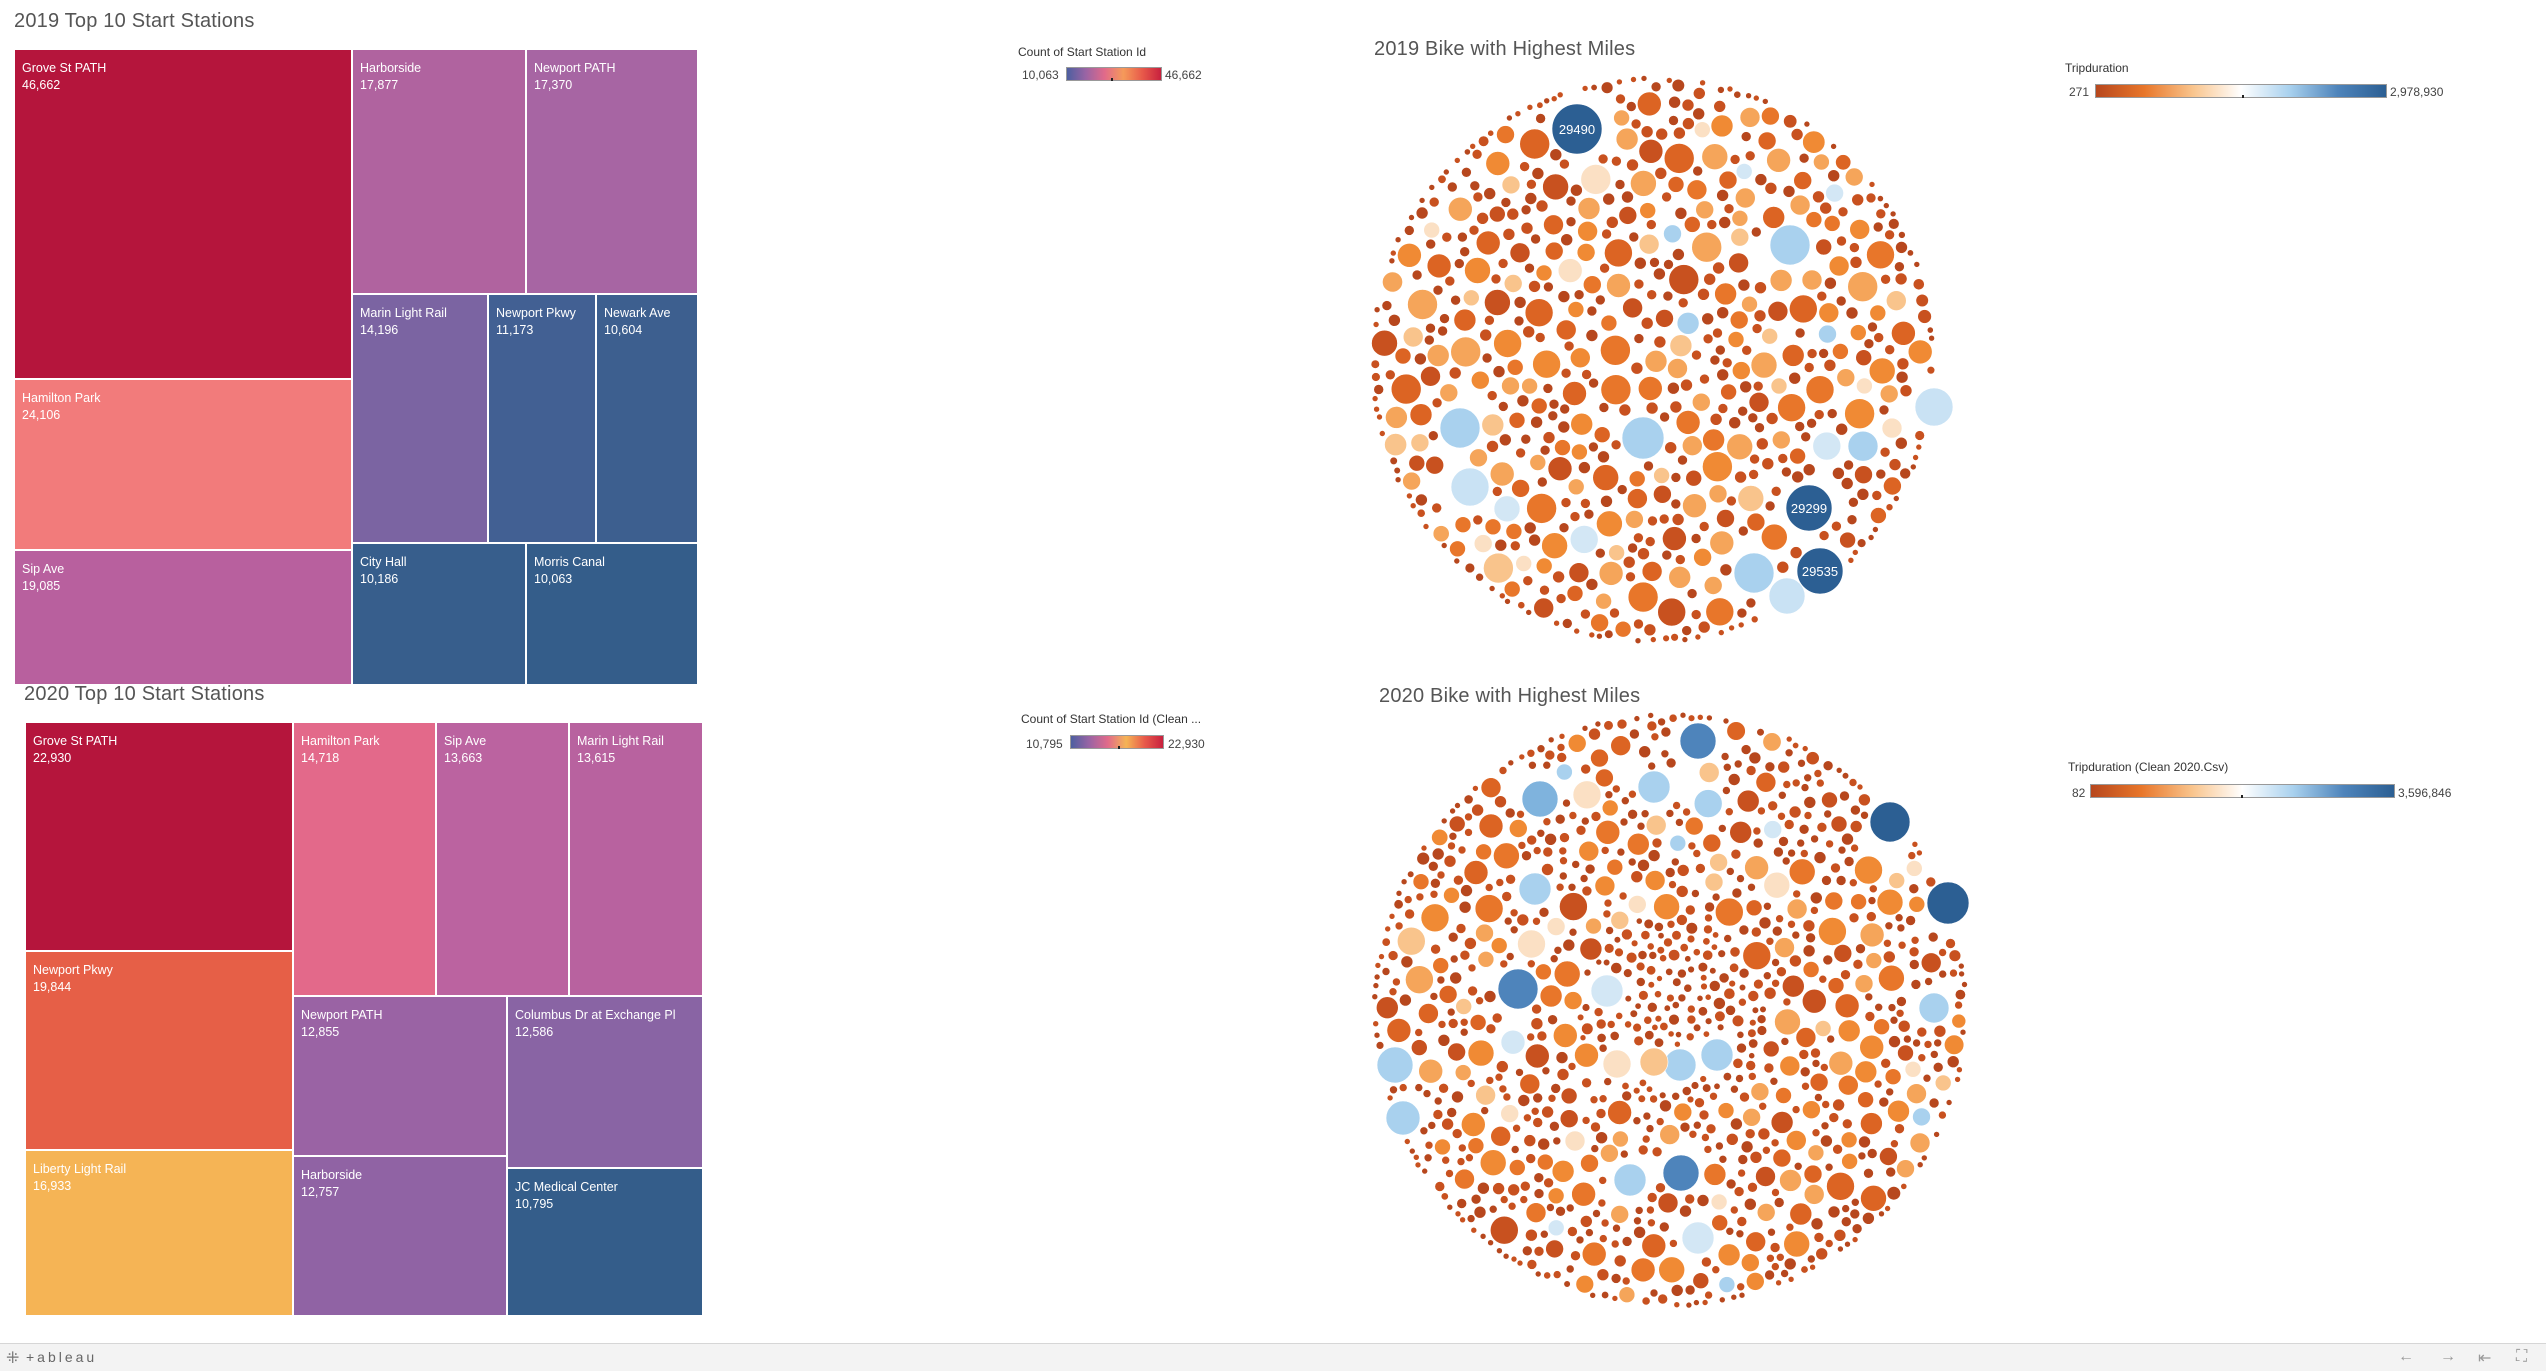 This screenshot has width=2546, height=1371. I want to click on revert-icon: ⇤, so click(2485, 1358).